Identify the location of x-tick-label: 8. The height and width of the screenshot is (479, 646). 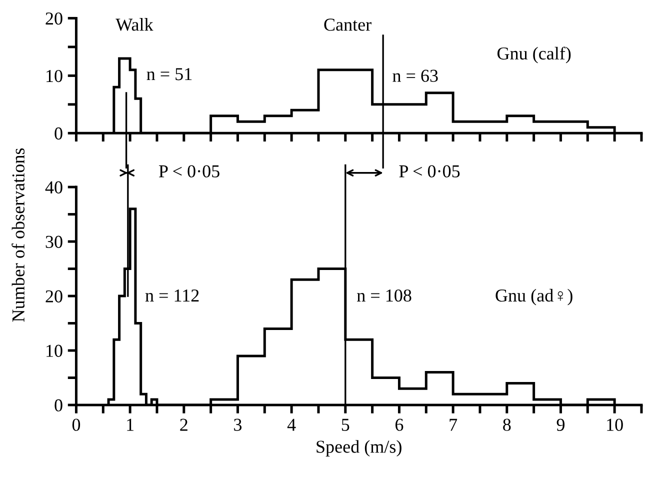
(507, 424).